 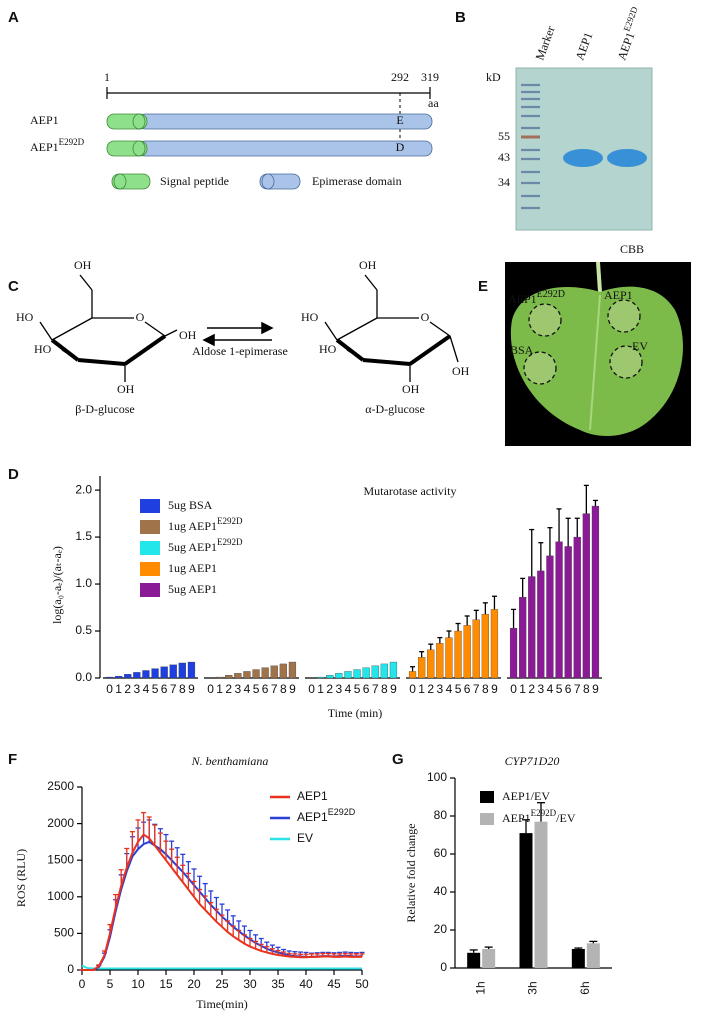 What do you see at coordinates (433, 103) in the screenshot?
I see `scale-unit: aa` at bounding box center [433, 103].